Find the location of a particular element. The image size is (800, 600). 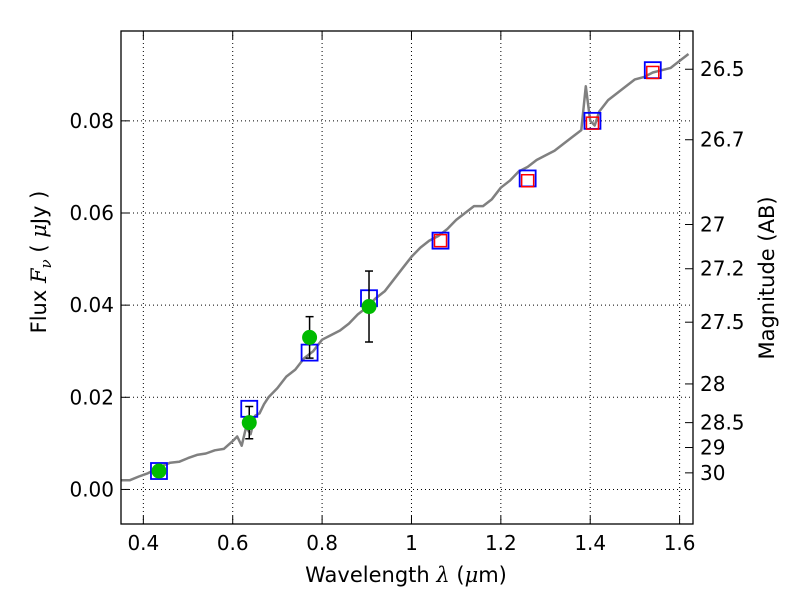

y-axis-label: Flux Fν ( μJy ) is located at coordinates (41, 262).